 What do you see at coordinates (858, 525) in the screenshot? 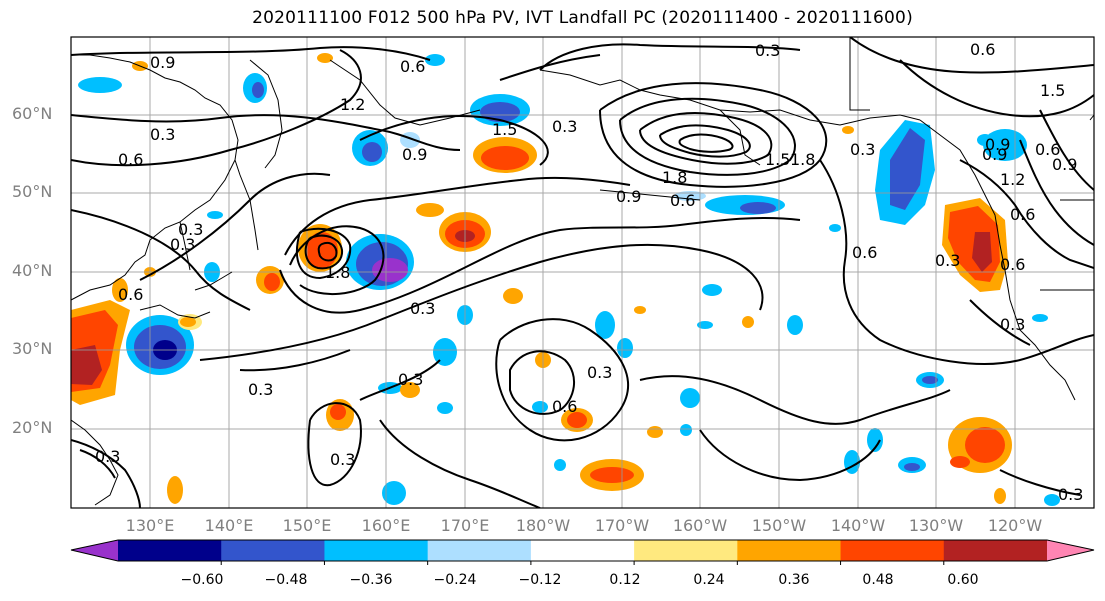
I see `lon-label-140w: 140°W` at bounding box center [858, 525].